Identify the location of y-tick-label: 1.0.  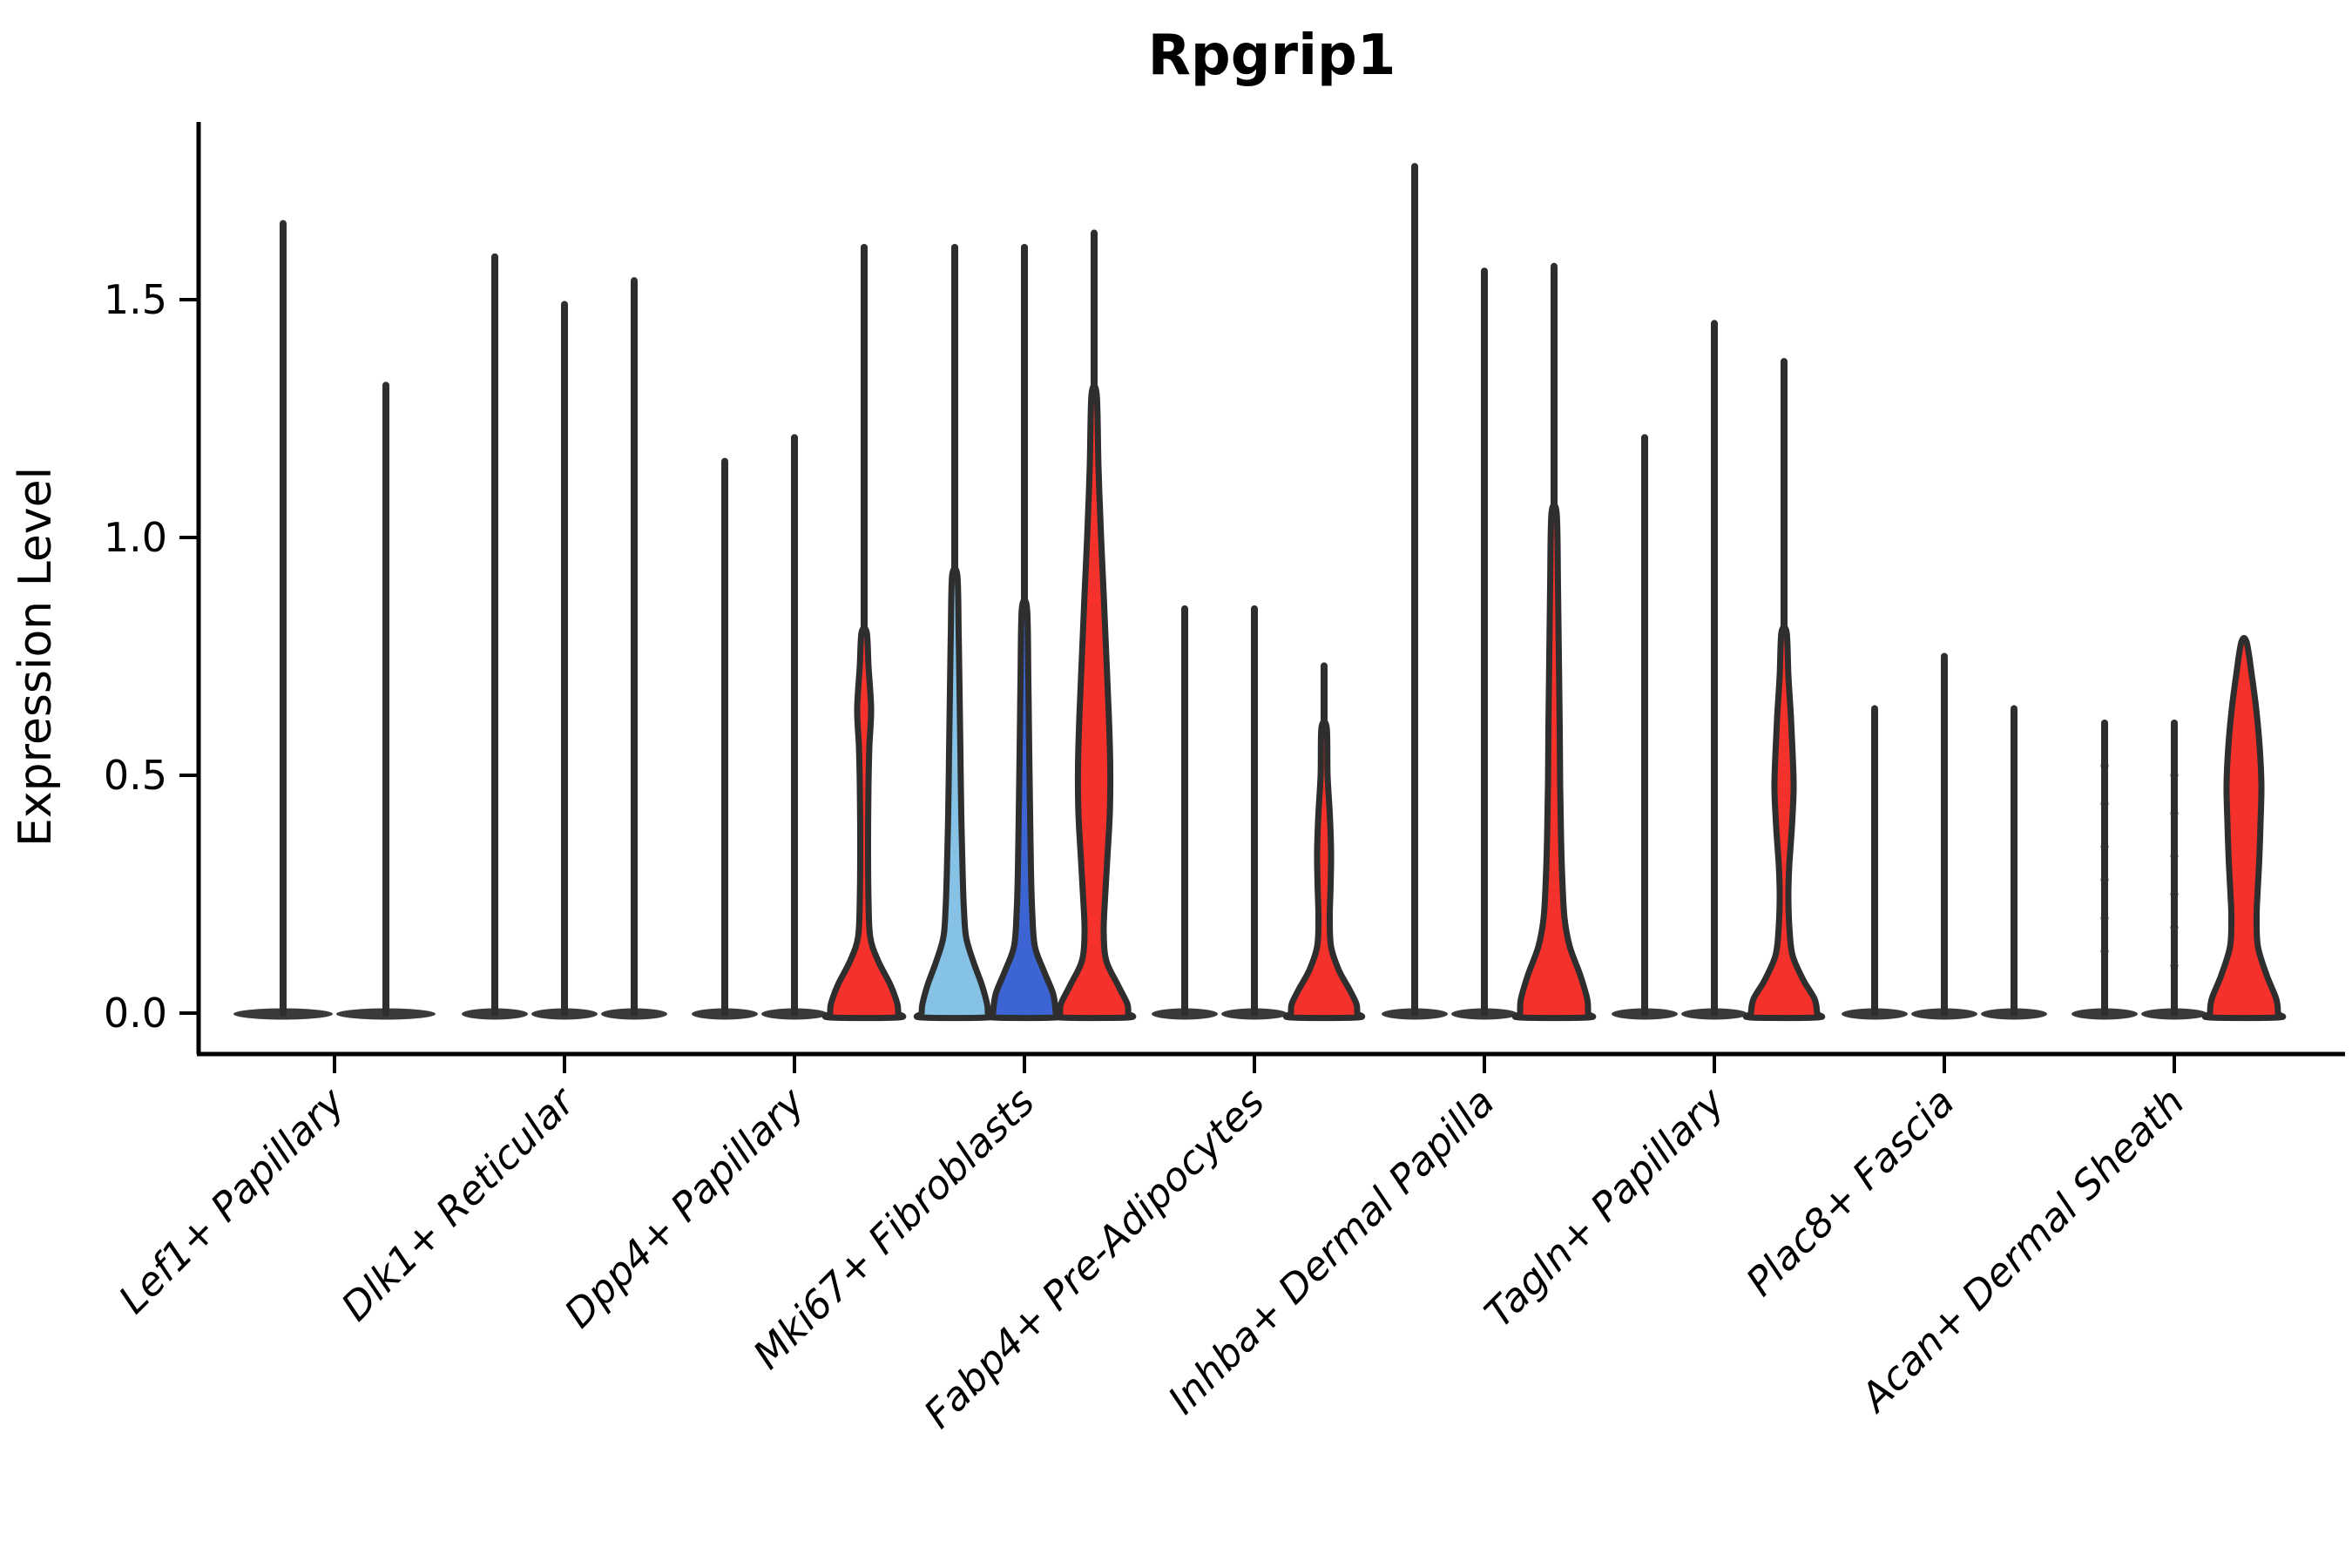
(135, 537).